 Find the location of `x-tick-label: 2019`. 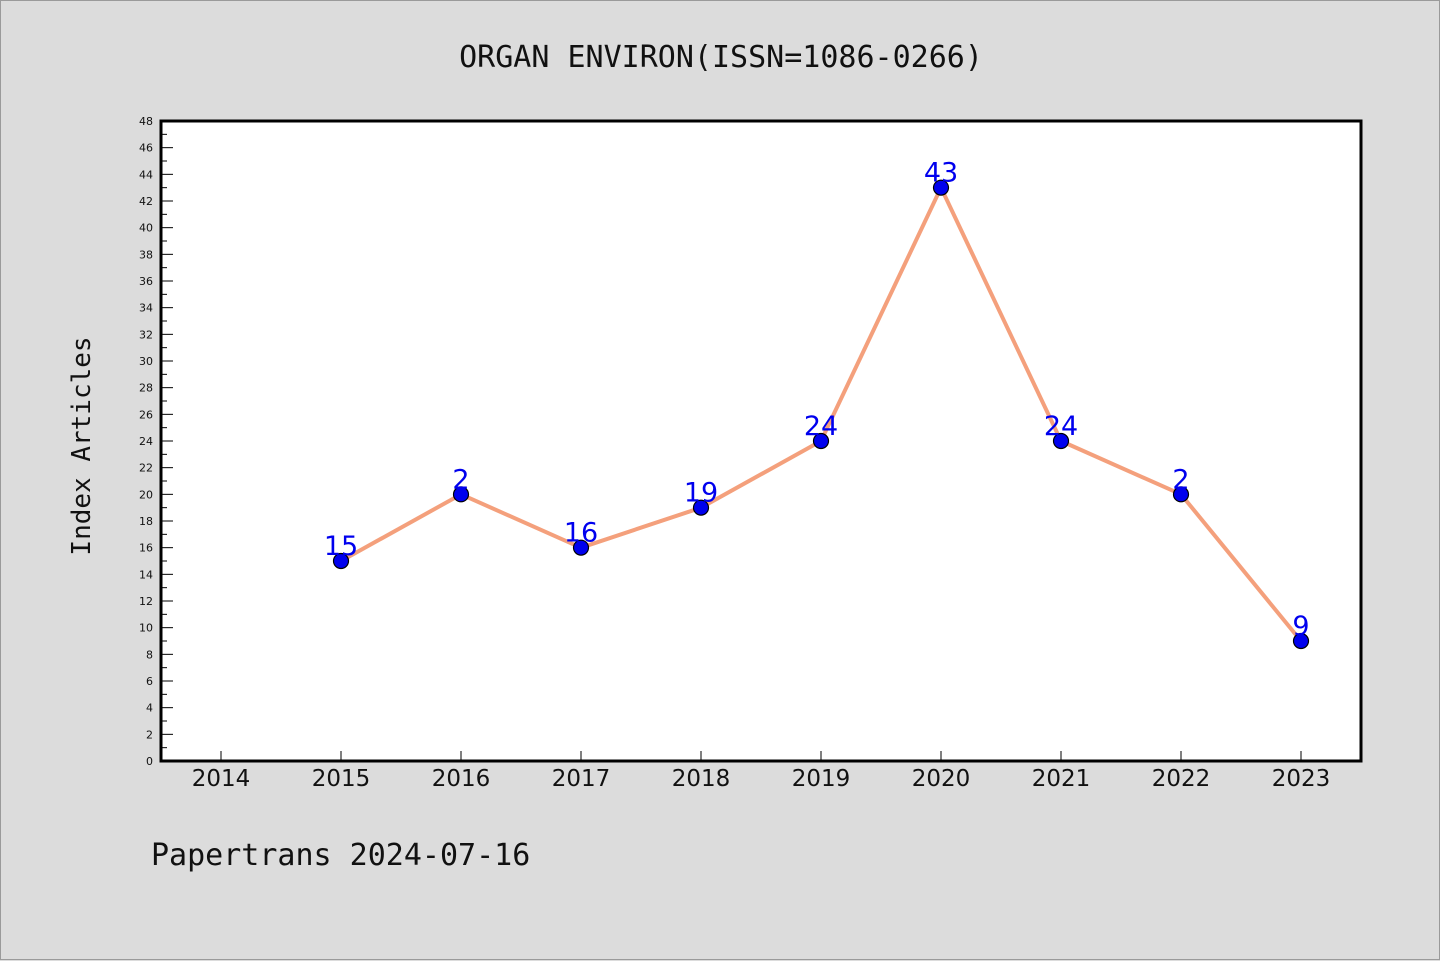

x-tick-label: 2019 is located at coordinates (821, 779).